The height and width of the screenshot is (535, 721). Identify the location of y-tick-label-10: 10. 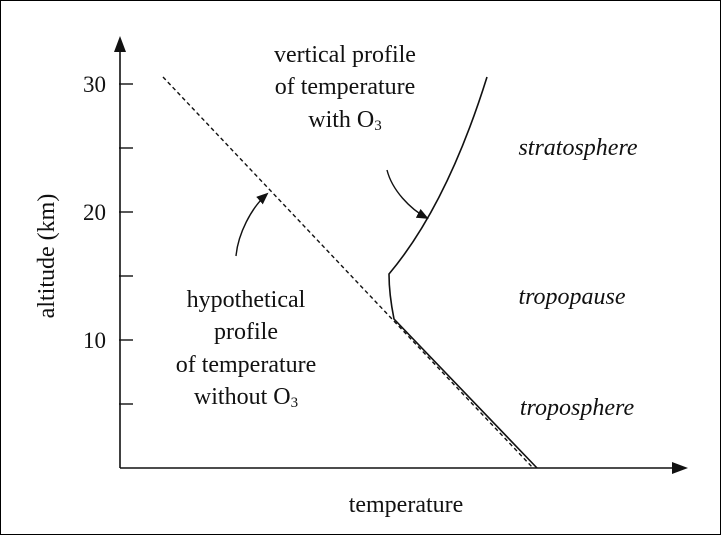
(94, 340).